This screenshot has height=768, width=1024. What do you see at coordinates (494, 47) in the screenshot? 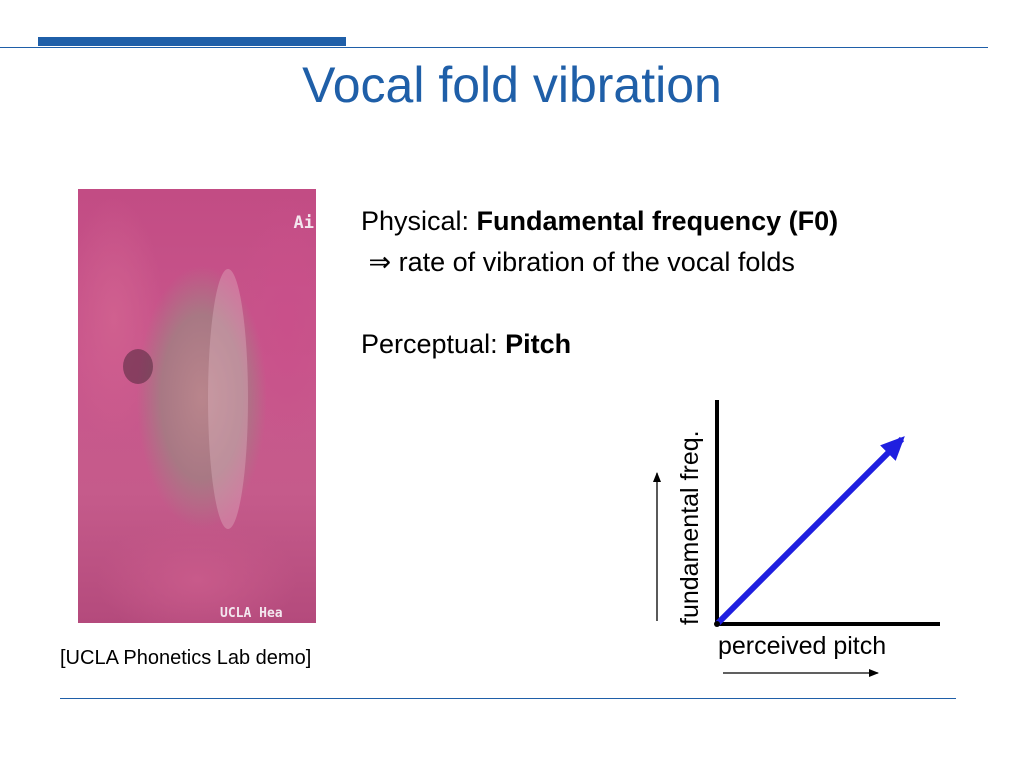
I see `header-rule` at bounding box center [494, 47].